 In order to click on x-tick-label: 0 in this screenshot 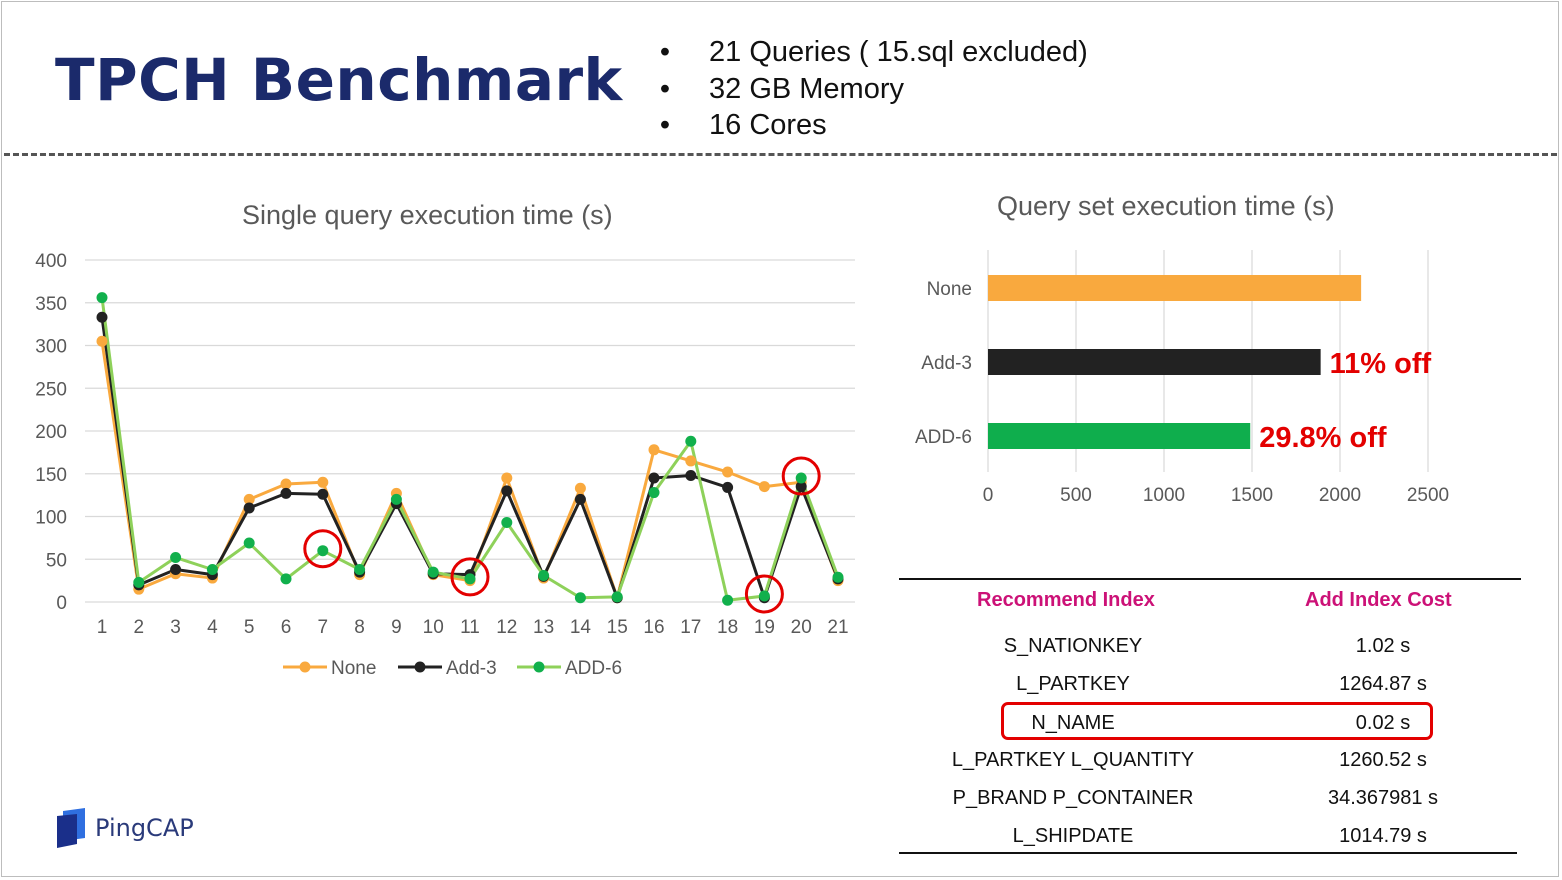, I will do `click(988, 495)`.